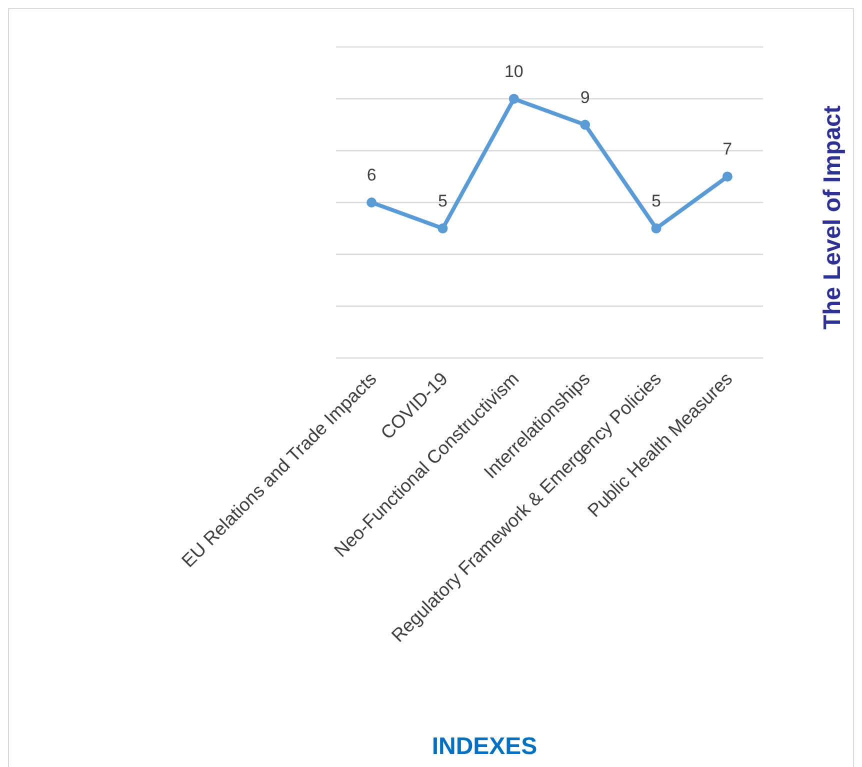 Image resolution: width=862 pixels, height=767 pixels. What do you see at coordinates (832, 217) in the screenshot?
I see `y-axis-title: The Level of Impact` at bounding box center [832, 217].